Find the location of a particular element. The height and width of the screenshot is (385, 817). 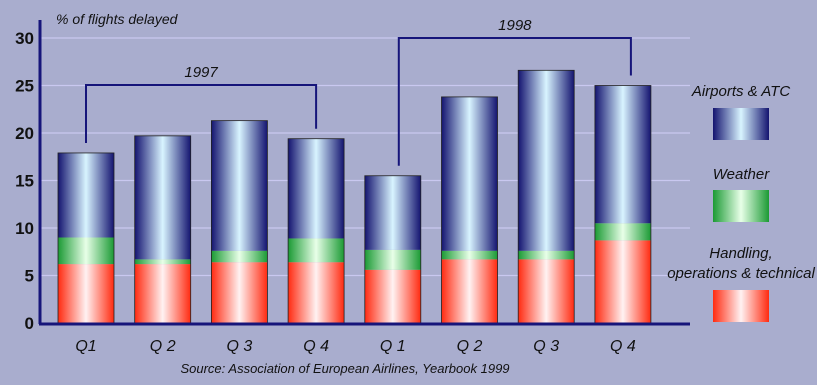

y-tick-label: 15 is located at coordinates (24, 181).